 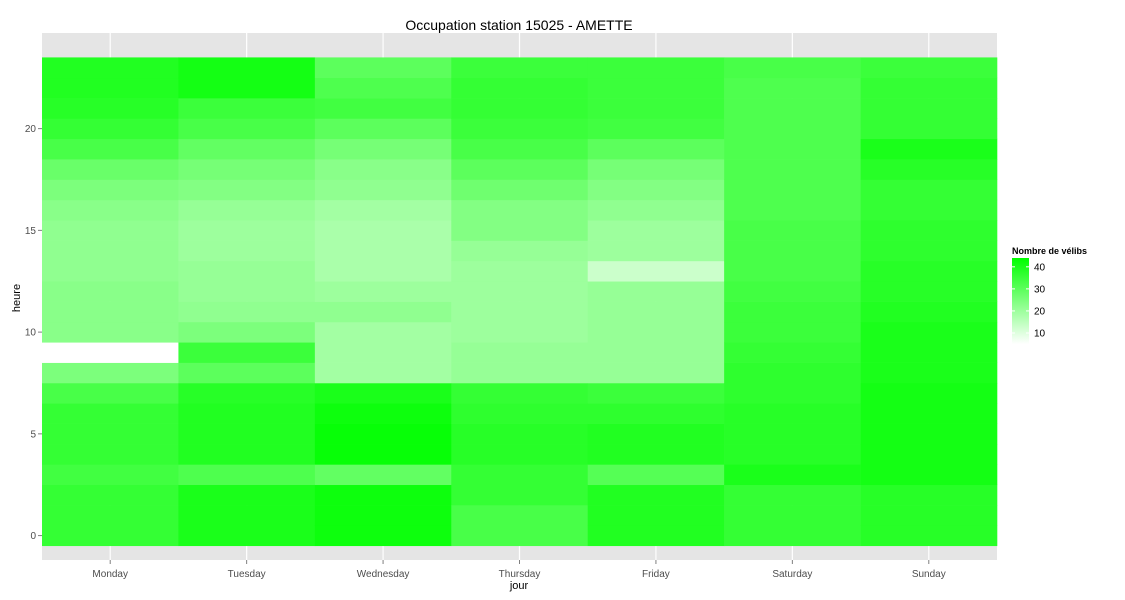 I want to click on legend-title: Nombre de vélibs, so click(x=1049, y=251).